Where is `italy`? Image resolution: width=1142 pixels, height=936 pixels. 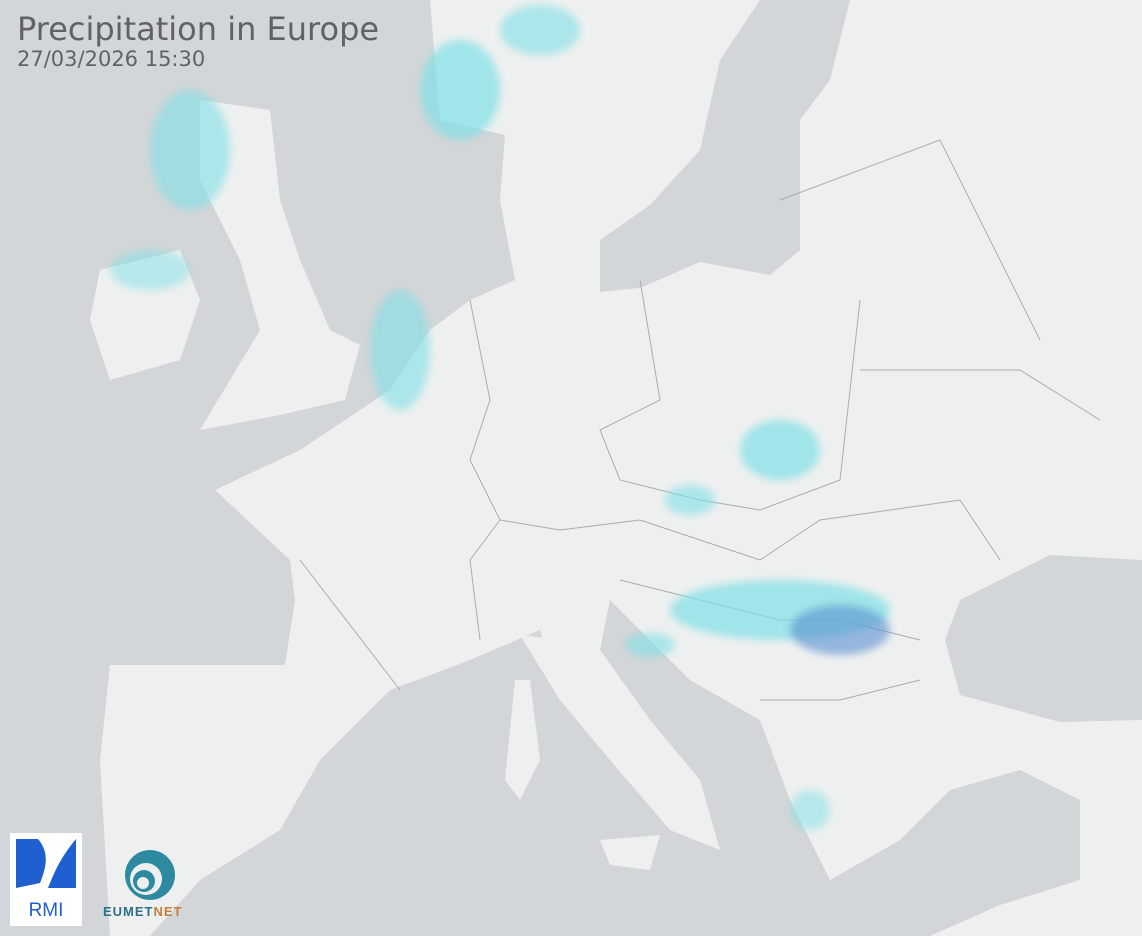 italy is located at coordinates (610, 727).